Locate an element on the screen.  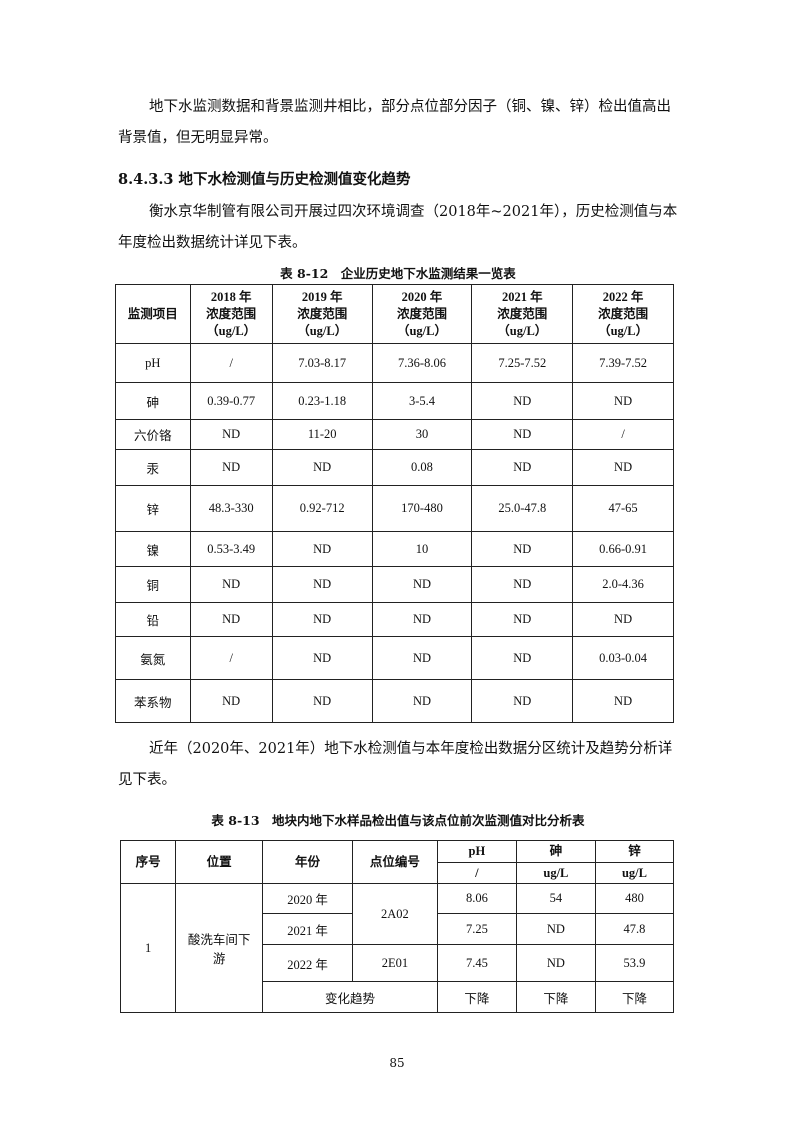
column-header: 年份 is located at coordinates (307, 862).